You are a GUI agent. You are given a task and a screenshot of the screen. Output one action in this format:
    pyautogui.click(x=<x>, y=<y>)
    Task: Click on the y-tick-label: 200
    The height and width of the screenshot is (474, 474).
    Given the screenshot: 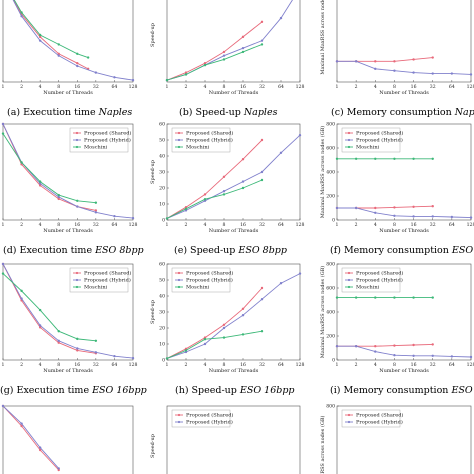 What is the action you would take?
    pyautogui.click(x=330, y=337)
    